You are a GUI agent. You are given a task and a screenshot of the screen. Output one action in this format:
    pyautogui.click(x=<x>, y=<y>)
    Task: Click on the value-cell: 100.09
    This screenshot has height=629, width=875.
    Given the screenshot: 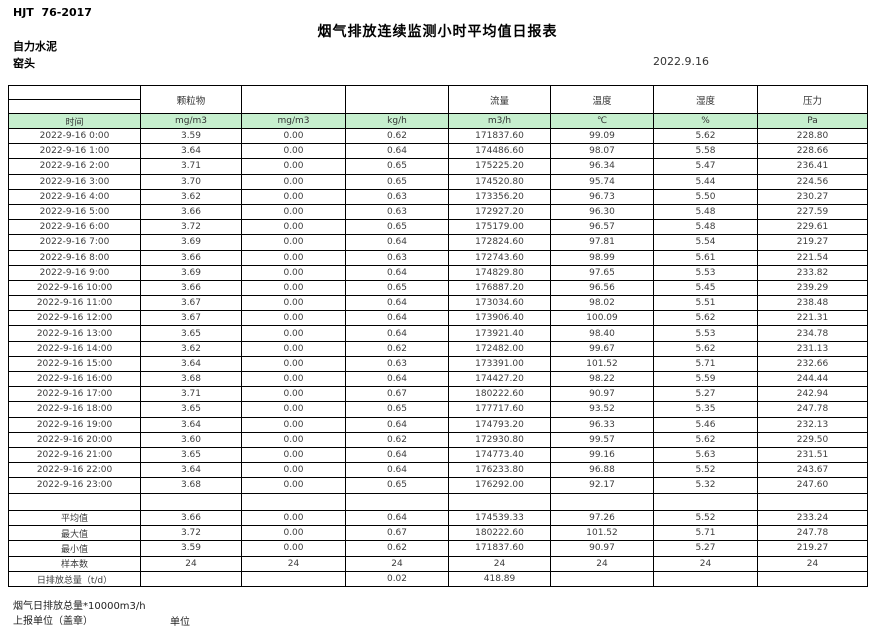 What is the action you would take?
    pyautogui.click(x=602, y=318)
    